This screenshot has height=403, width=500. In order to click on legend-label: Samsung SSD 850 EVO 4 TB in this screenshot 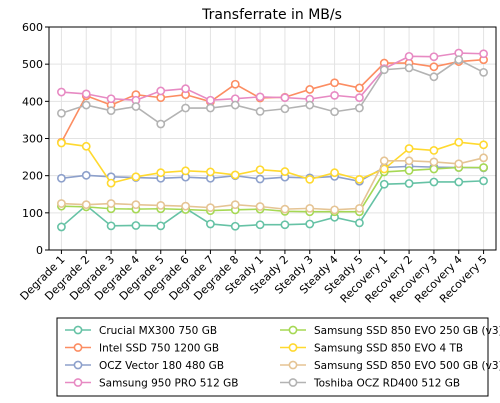, I will do `click(388, 349)`.